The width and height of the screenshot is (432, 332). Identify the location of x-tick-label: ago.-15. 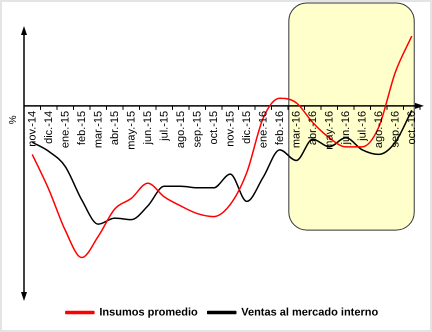
(180, 129).